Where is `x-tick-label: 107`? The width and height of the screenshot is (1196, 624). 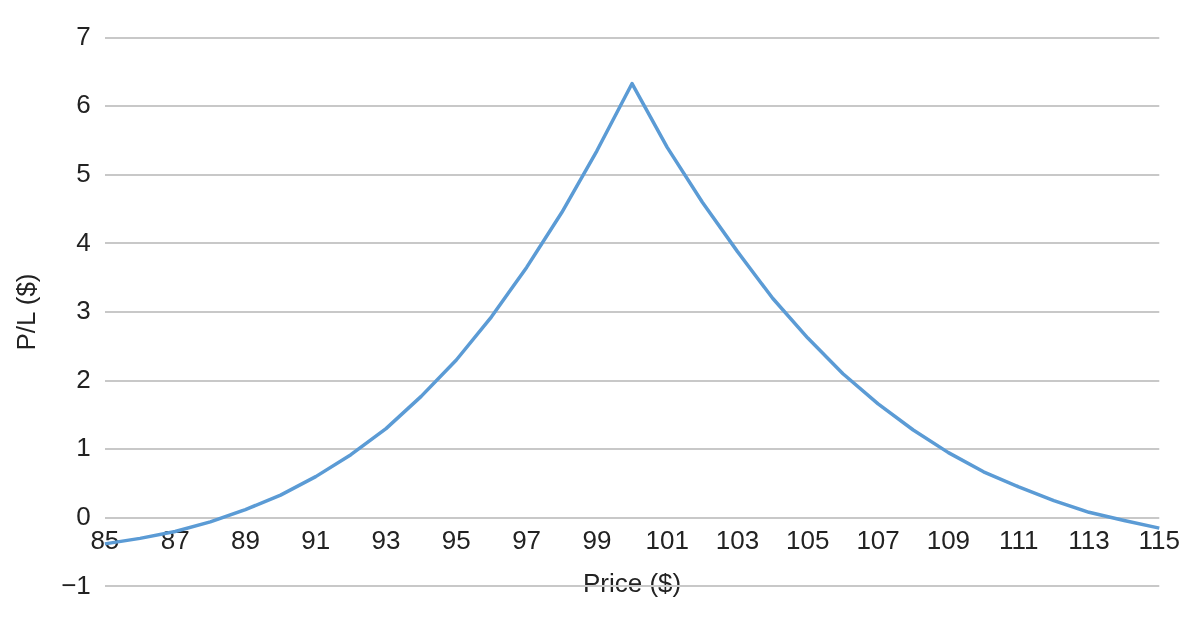
x-tick-label: 107 is located at coordinates (878, 539).